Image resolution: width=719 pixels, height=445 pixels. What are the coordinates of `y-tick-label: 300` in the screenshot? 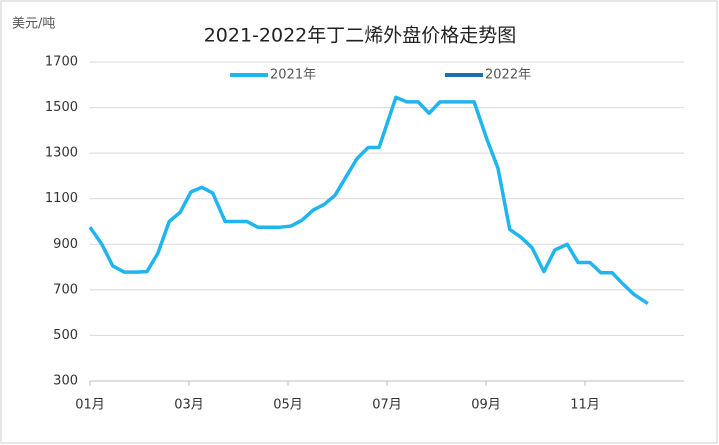 It's located at (65, 381).